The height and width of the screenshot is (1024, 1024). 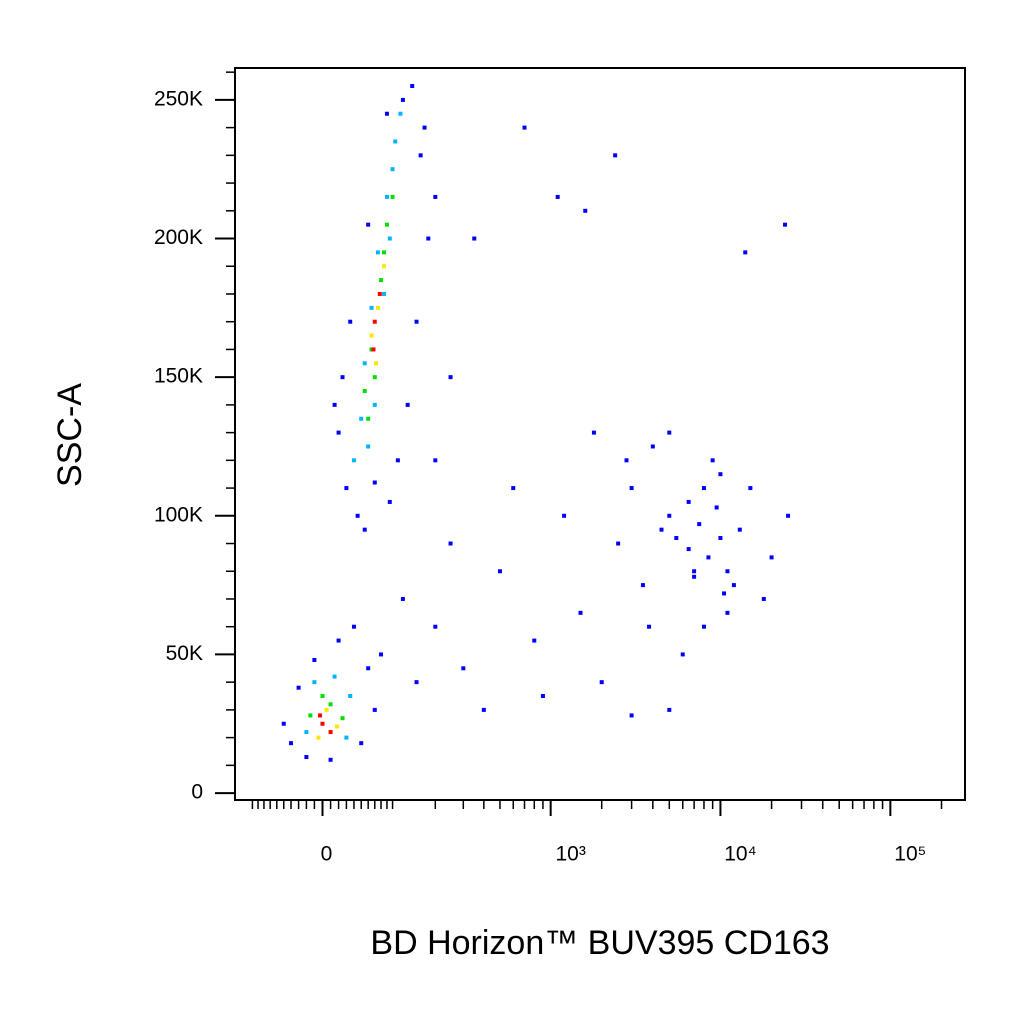 I want to click on x-tick-label: 10⁴, so click(x=740, y=854).